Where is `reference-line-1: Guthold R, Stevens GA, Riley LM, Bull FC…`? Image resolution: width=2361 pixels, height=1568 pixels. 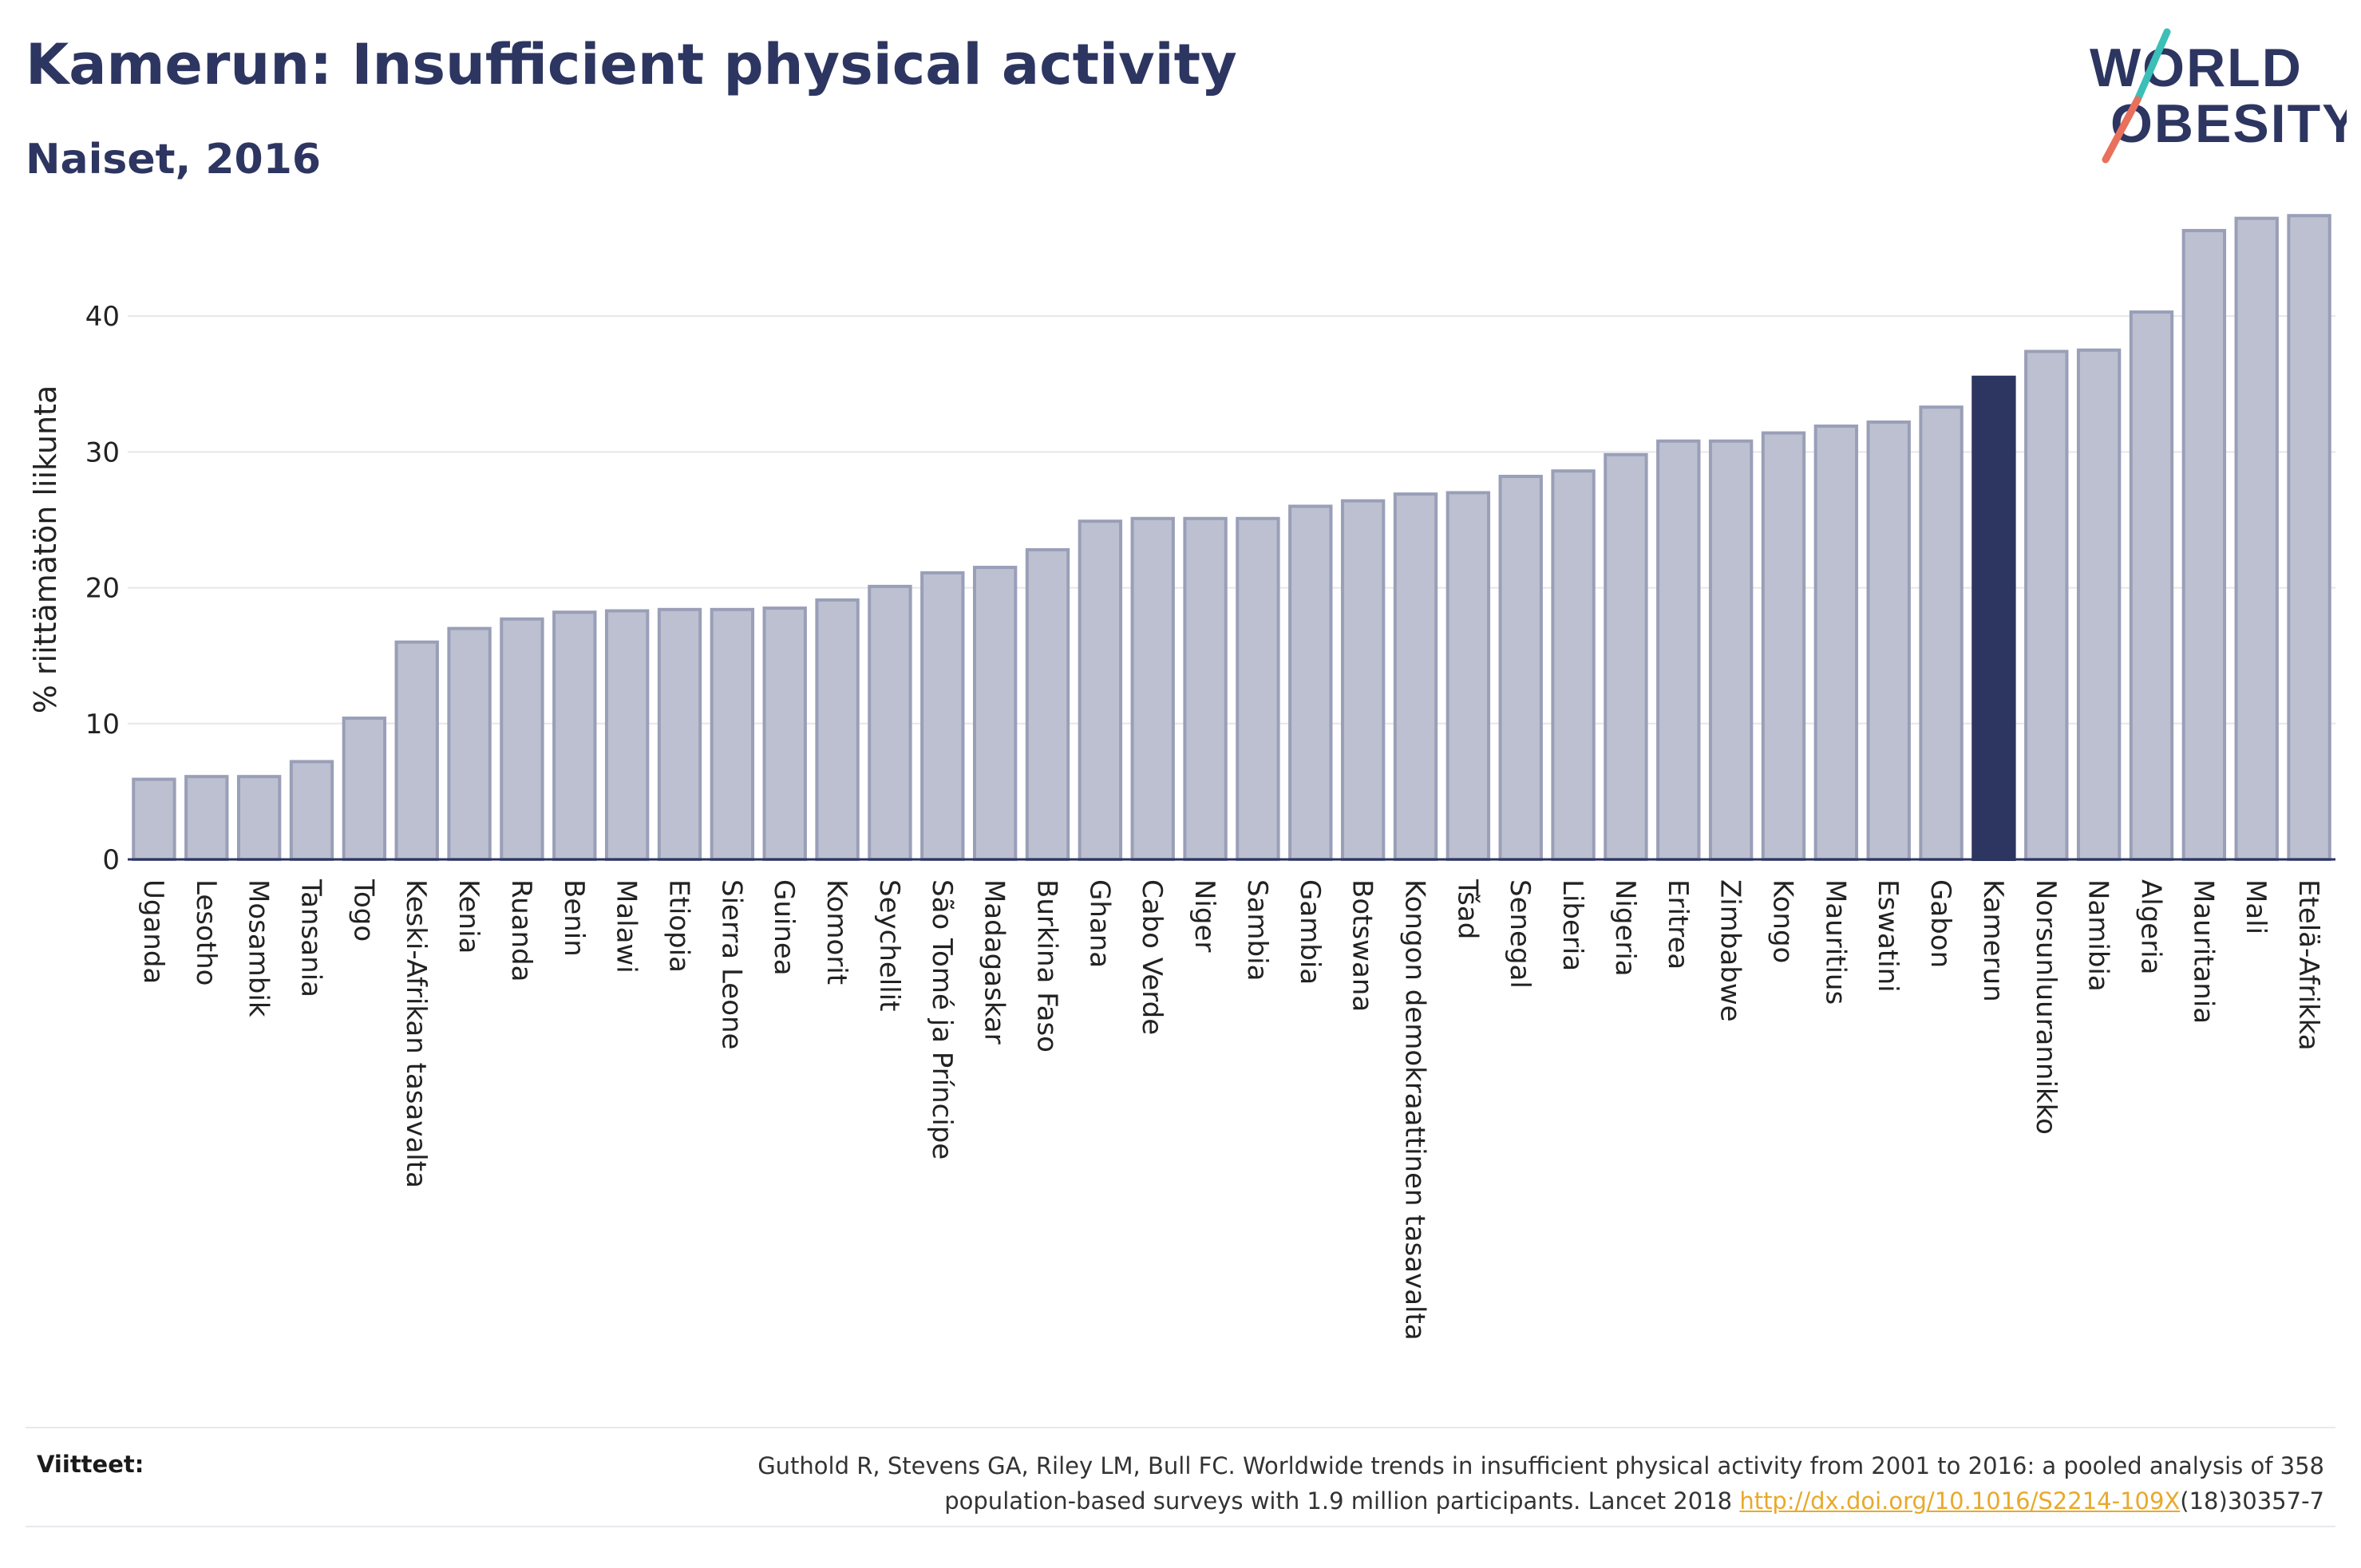
reference-line-1: Guthold R, Stevens GA, Riley LM, Bull FC… is located at coordinates (1540, 1465).